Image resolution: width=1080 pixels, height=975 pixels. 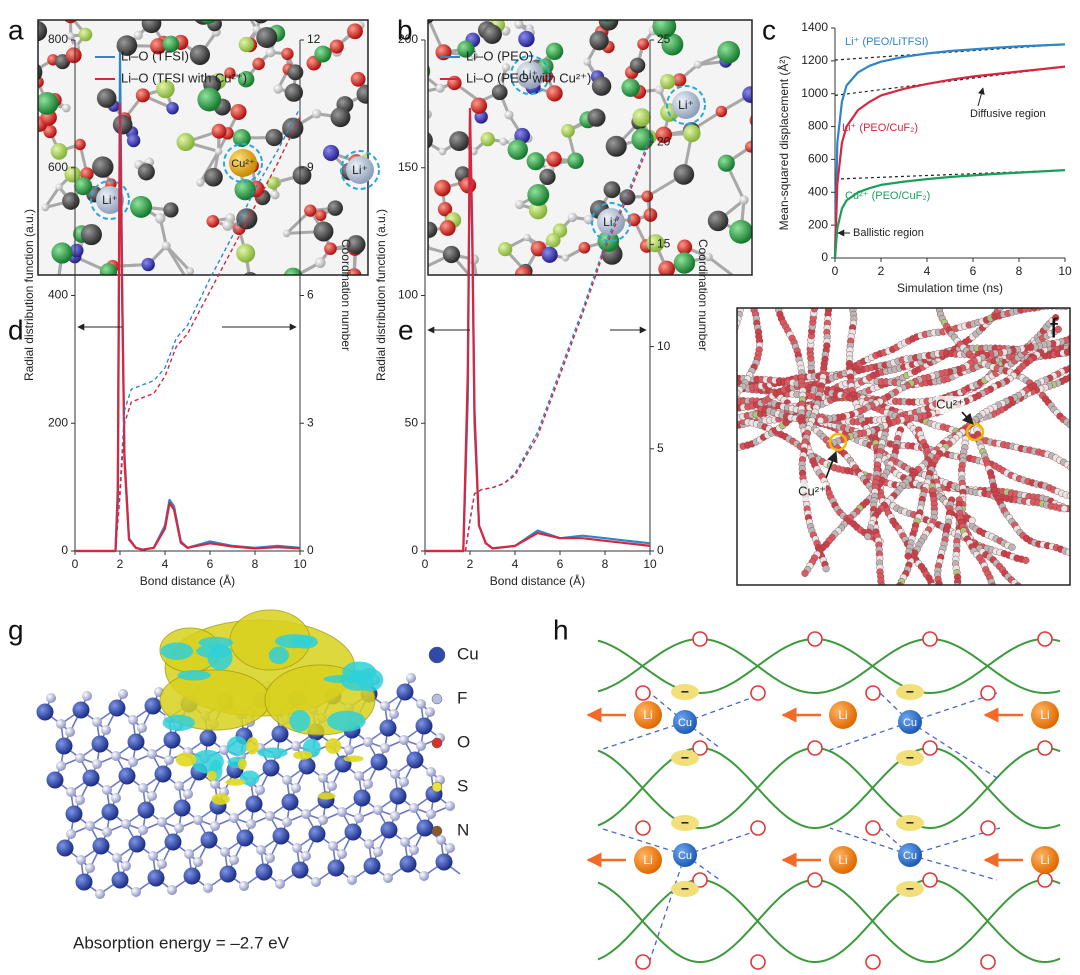 What do you see at coordinates (310, 550) in the screenshot?
I see `y2-tick-label: 0` at bounding box center [310, 550].